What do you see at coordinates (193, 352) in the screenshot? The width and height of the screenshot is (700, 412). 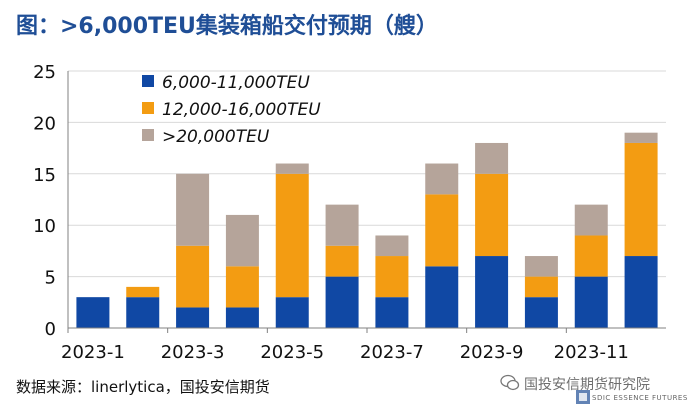 I see `x-tick-label: 2023-3` at bounding box center [193, 352].